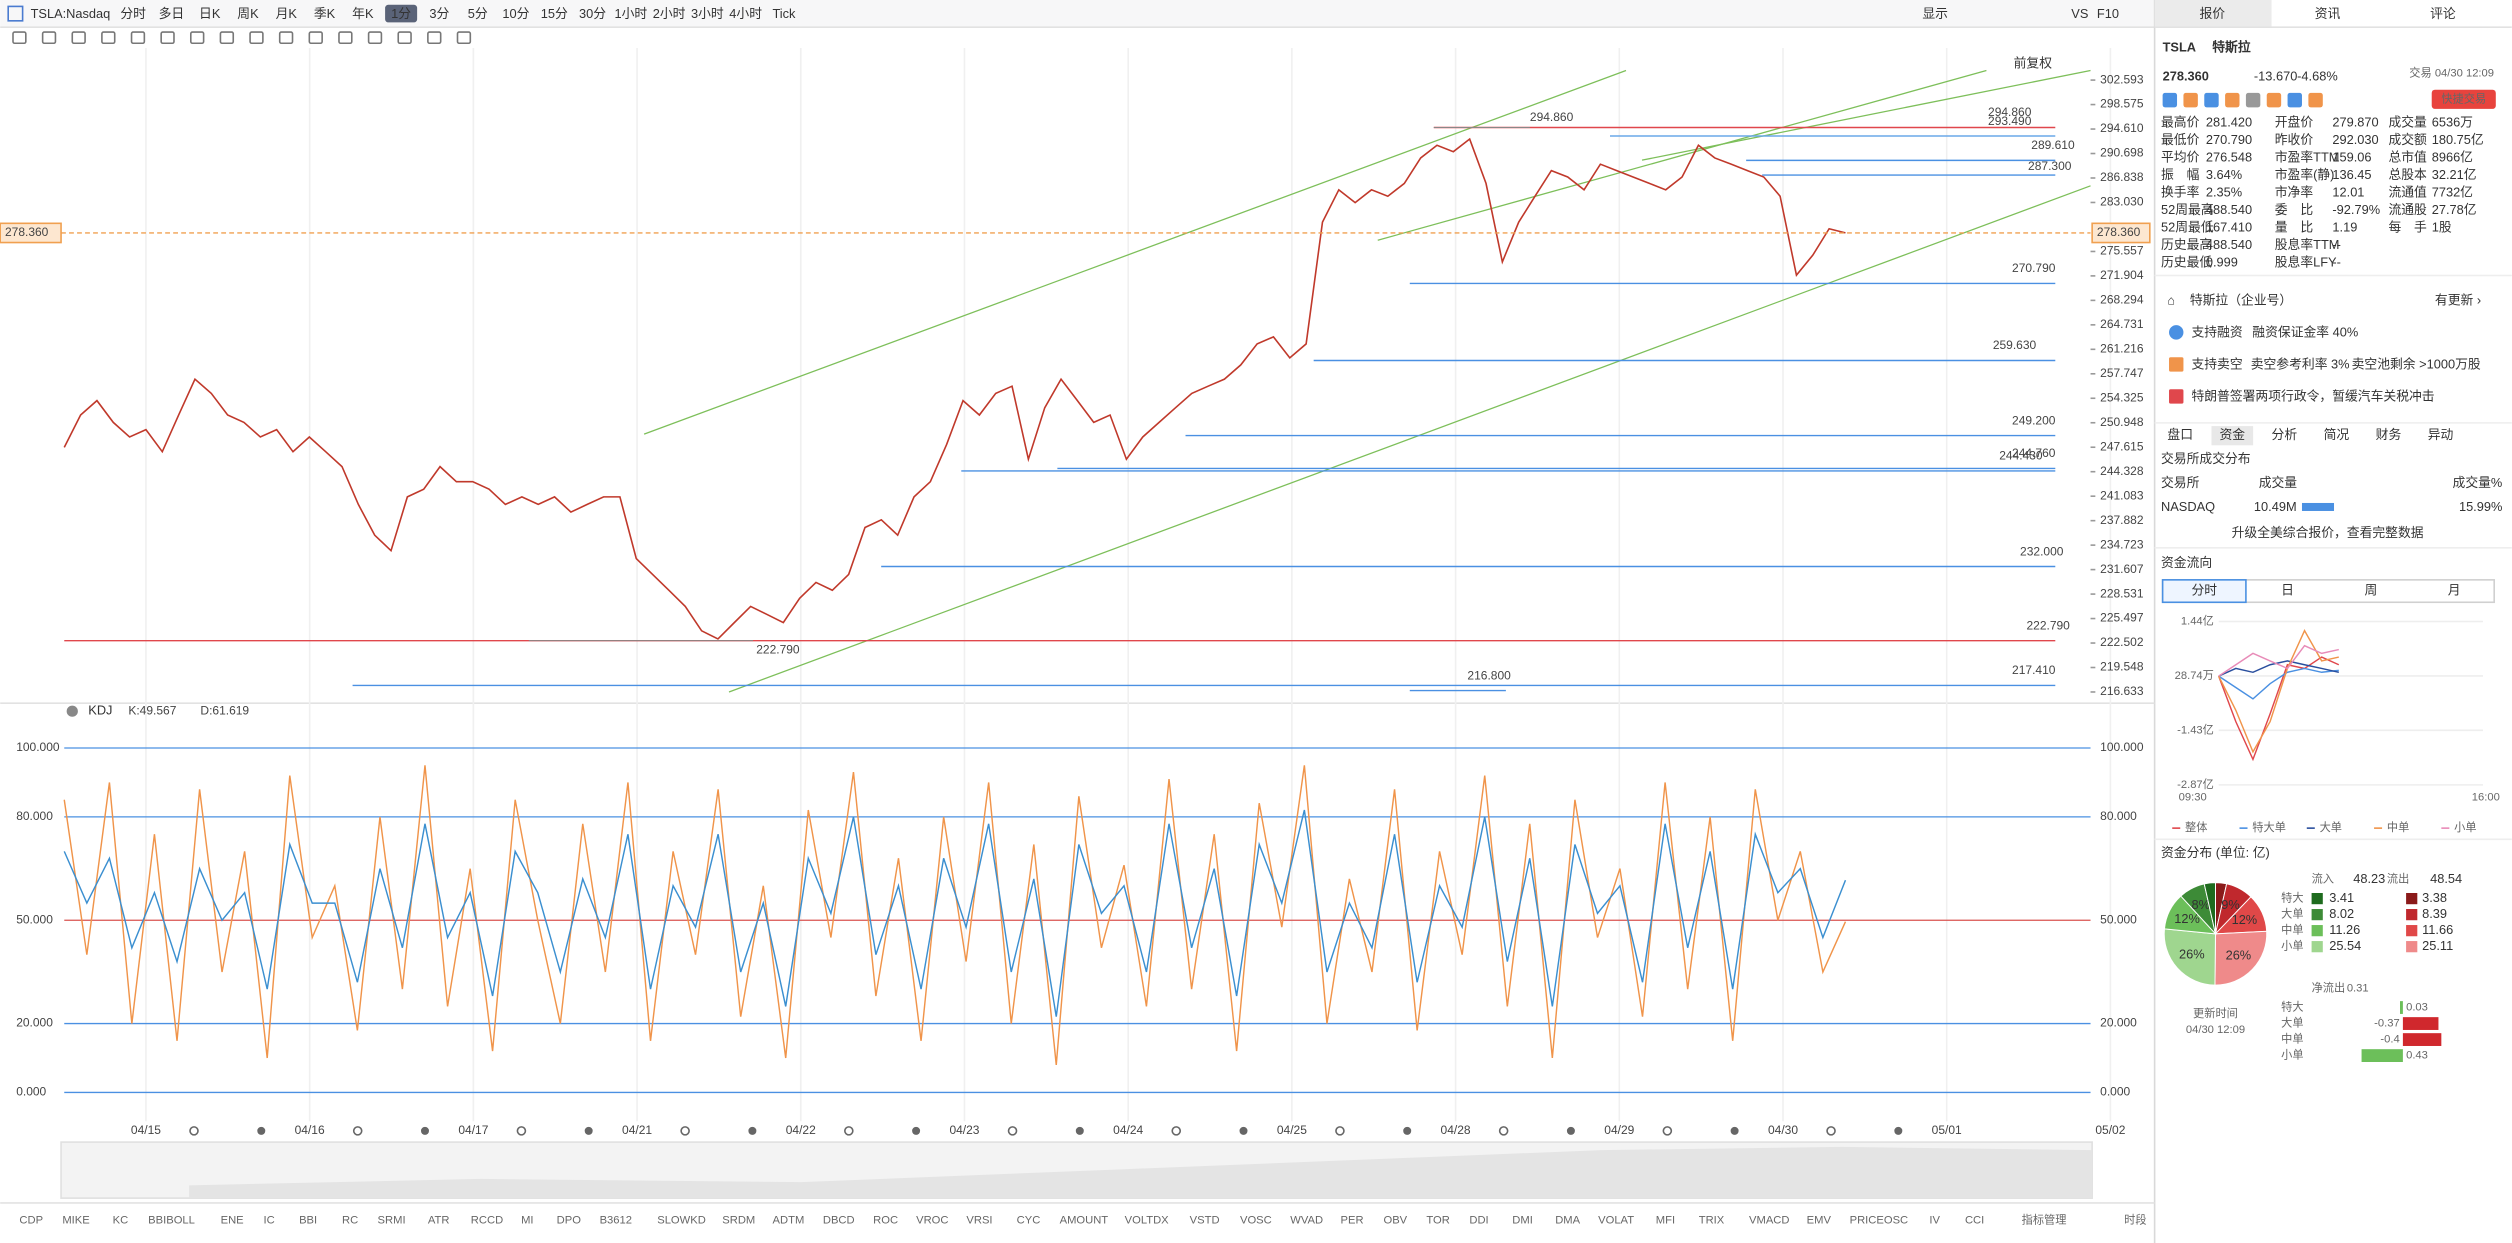 The image size is (2512, 1243). What do you see at coordinates (325, 13) in the screenshot?
I see `period-tab: 季K` at bounding box center [325, 13].